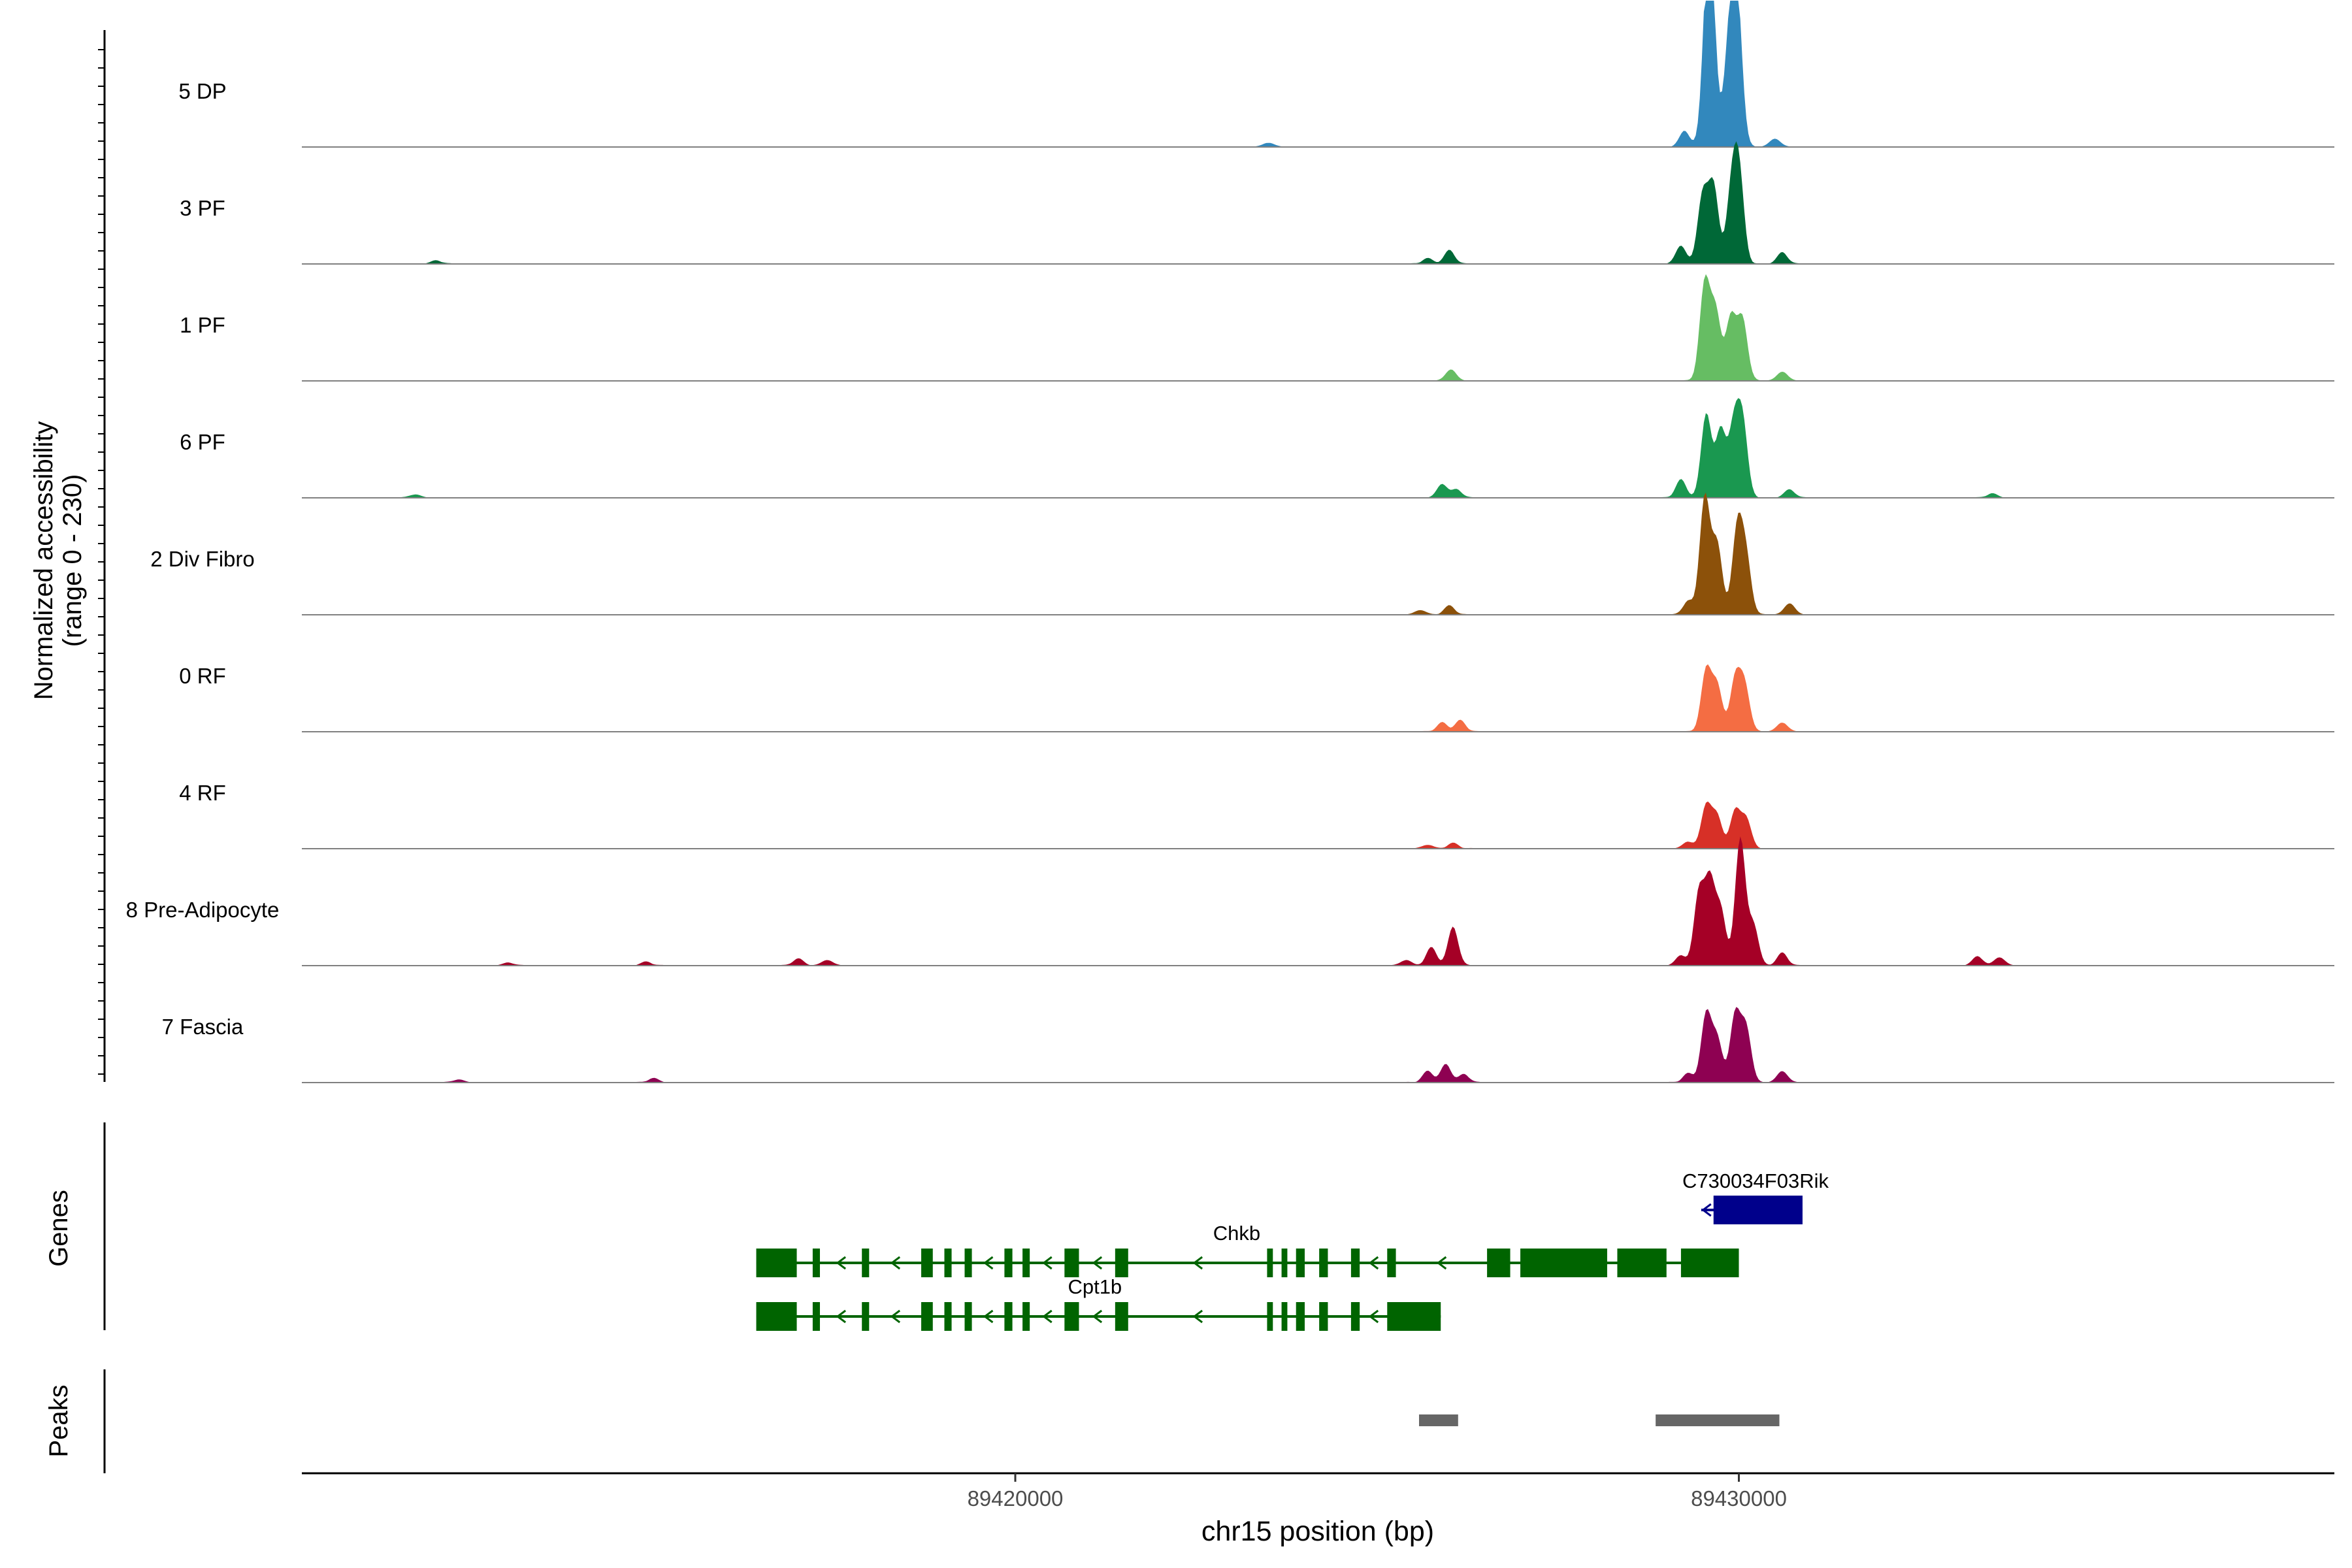 This screenshot has width=2352, height=1568. I want to click on x-tick-label: 89430000, so click(1739, 1498).